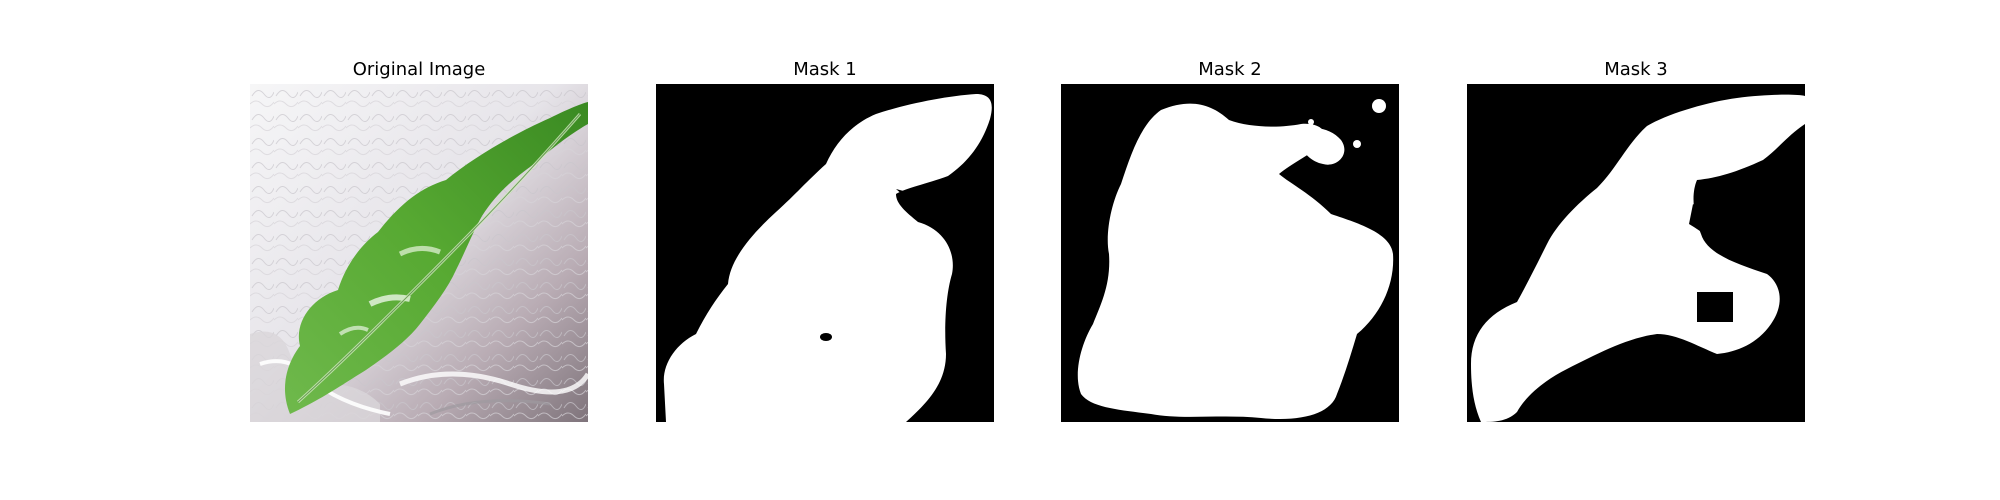 The width and height of the screenshot is (2000, 500). I want to click on mask-2-svg, so click(1230, 253).